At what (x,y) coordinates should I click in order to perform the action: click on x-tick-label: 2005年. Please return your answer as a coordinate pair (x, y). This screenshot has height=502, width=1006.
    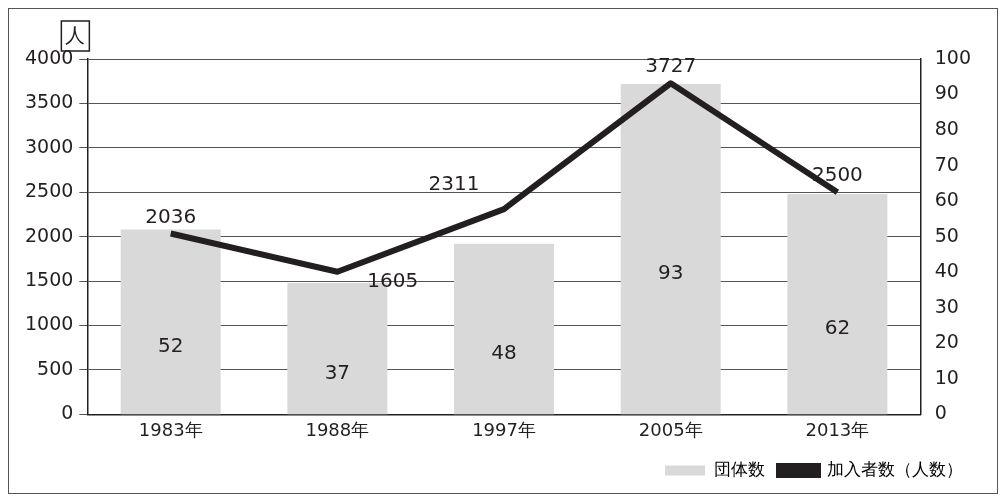
    Looking at the image, I should click on (670, 429).